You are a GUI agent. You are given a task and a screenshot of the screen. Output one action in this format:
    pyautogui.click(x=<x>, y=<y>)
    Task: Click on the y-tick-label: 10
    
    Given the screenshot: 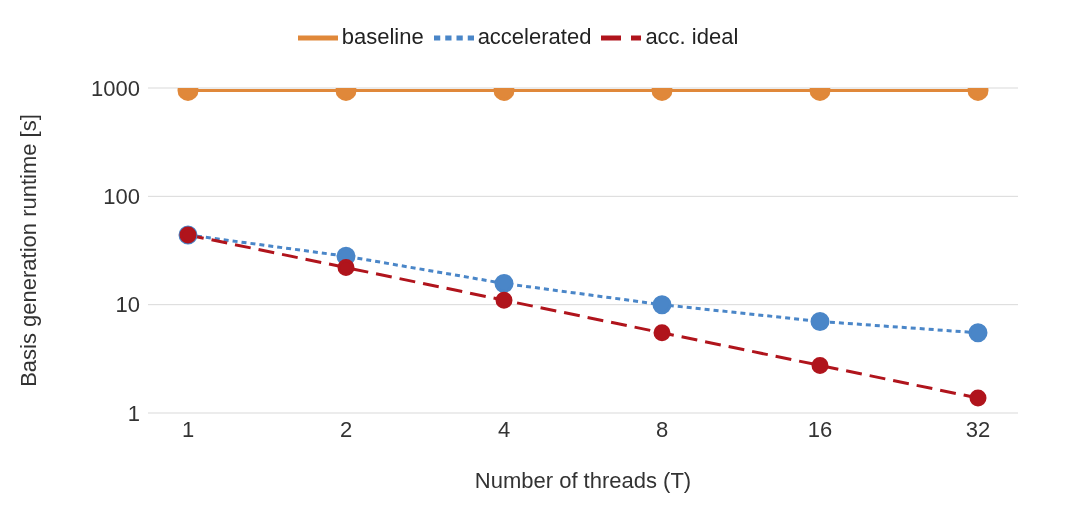 What is the action you would take?
    pyautogui.click(x=127, y=305)
    